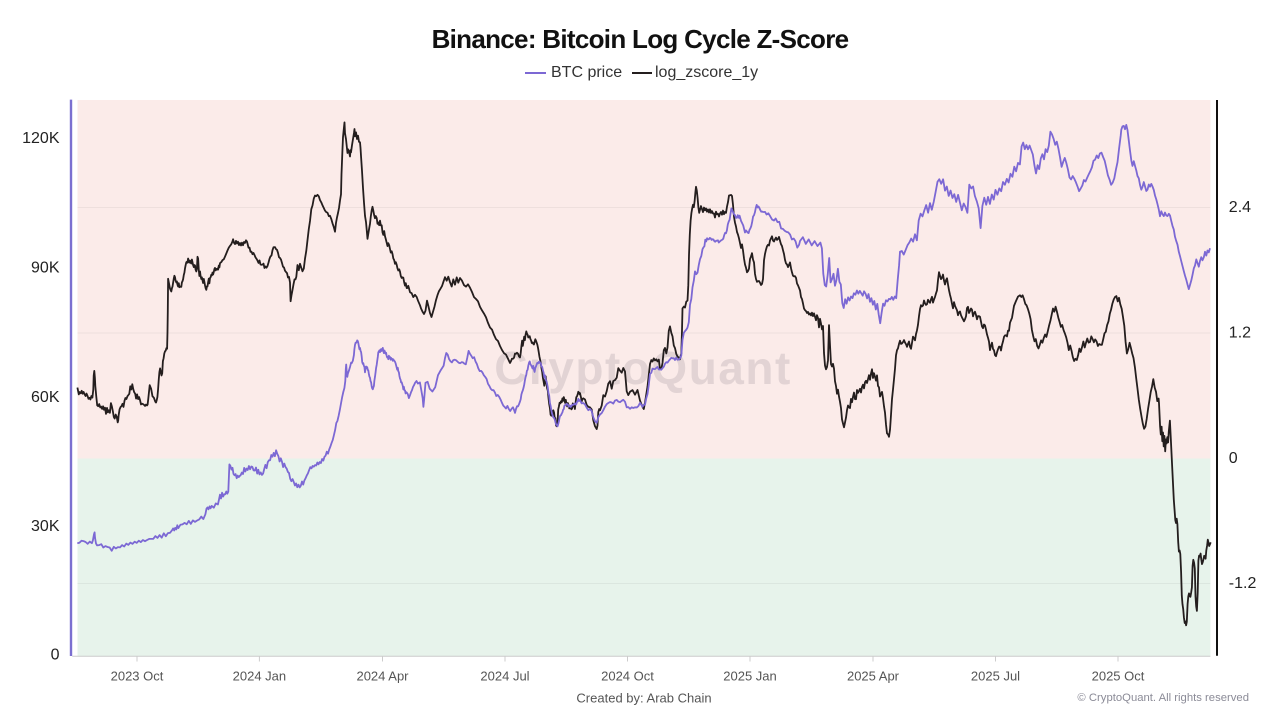 The width and height of the screenshot is (1280, 720). I want to click on svg-text: 2023 Oct, so click(137, 676).